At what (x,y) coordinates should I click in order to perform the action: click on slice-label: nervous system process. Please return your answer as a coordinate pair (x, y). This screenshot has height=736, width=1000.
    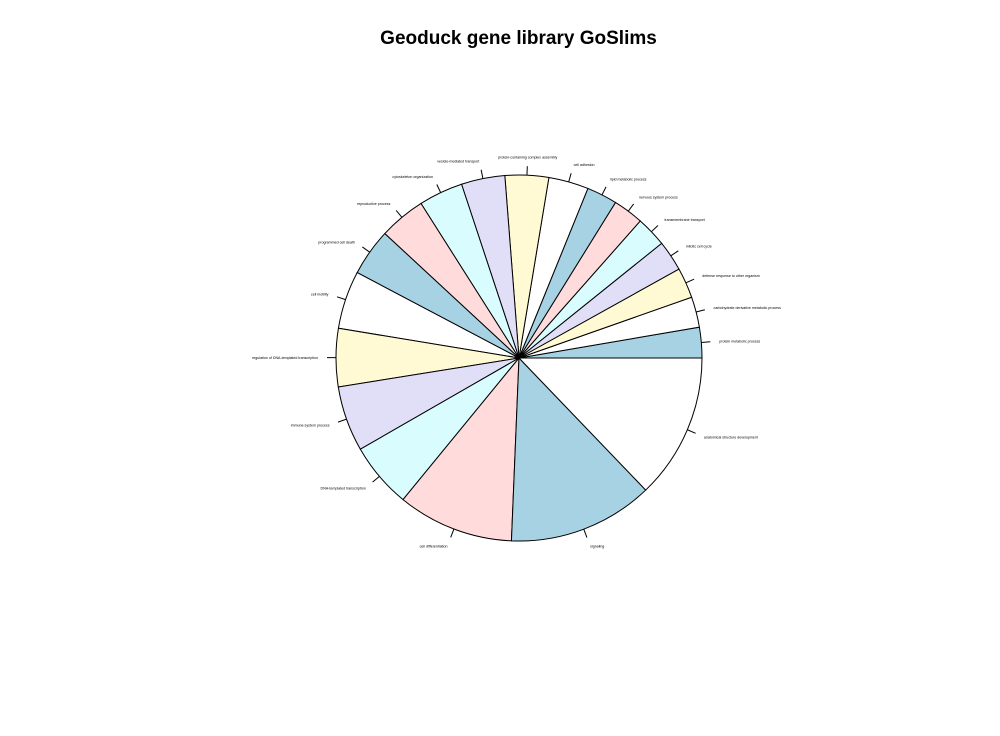
    Looking at the image, I should click on (658, 197).